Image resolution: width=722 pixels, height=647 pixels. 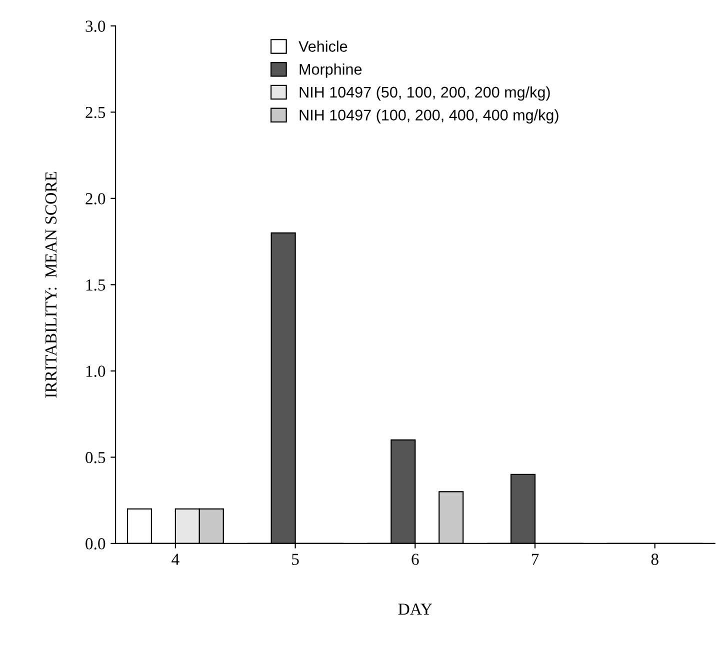 What do you see at coordinates (96, 544) in the screenshot?
I see `y-tick-label: 0.0` at bounding box center [96, 544].